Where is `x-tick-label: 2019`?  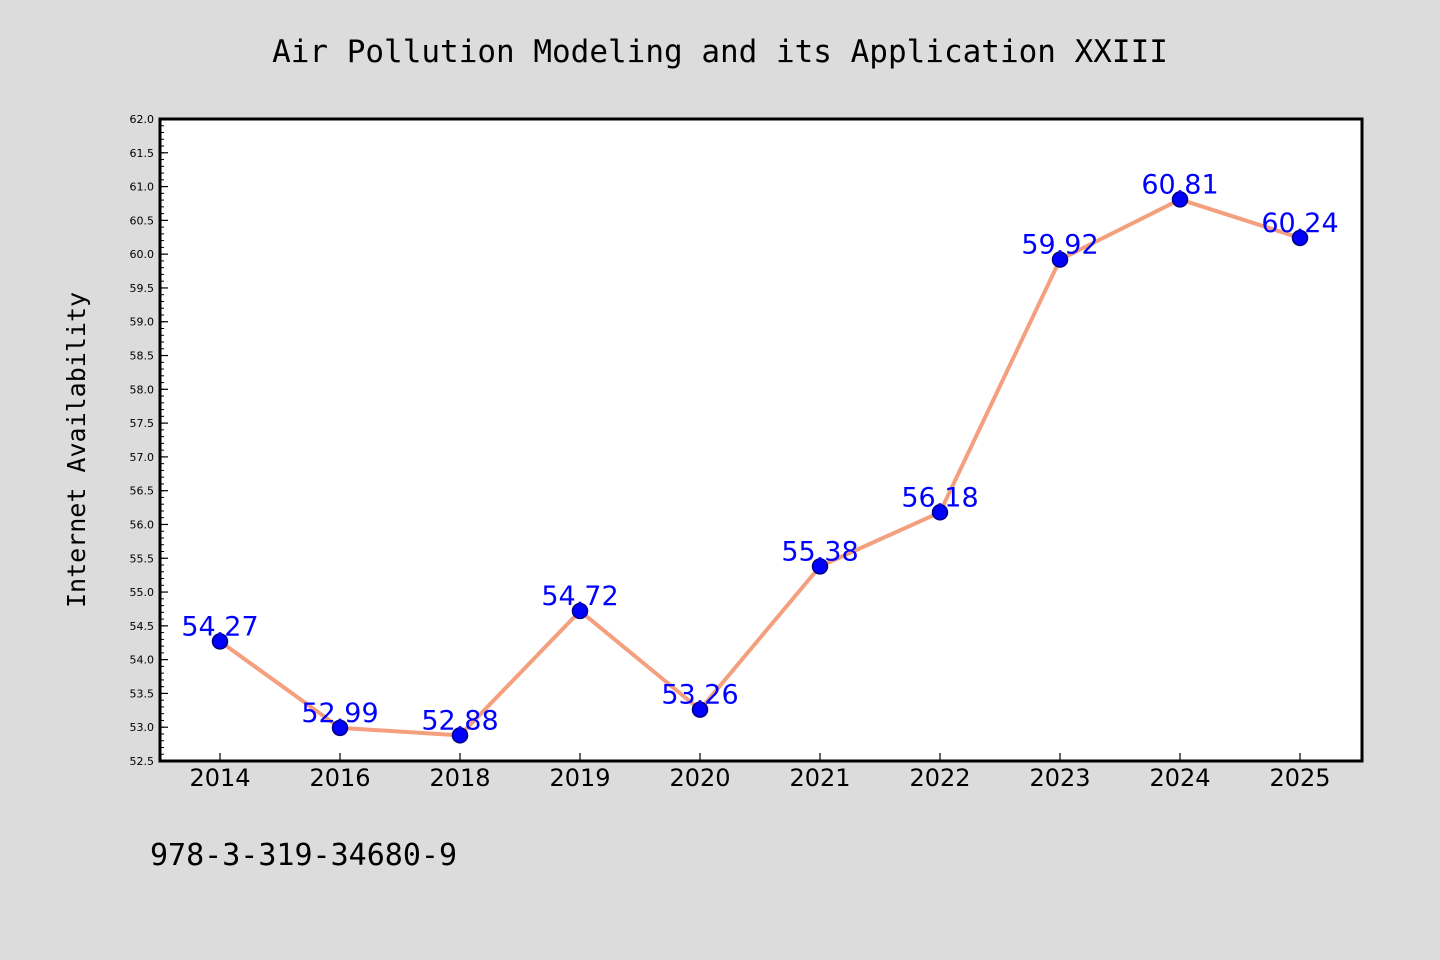 x-tick-label: 2019 is located at coordinates (579, 778).